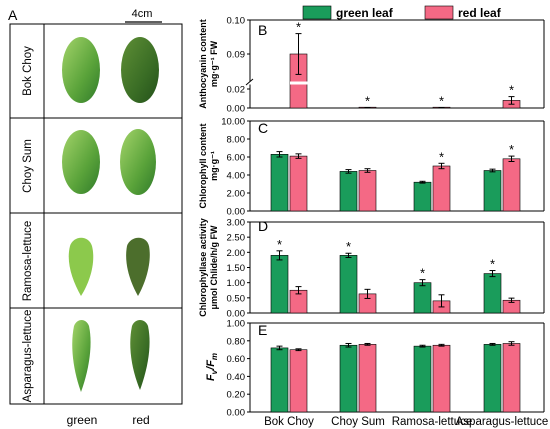 This screenshot has width=550, height=429. I want to click on bar-e-asparagus-lettuce-green-leaf, so click(492, 378).